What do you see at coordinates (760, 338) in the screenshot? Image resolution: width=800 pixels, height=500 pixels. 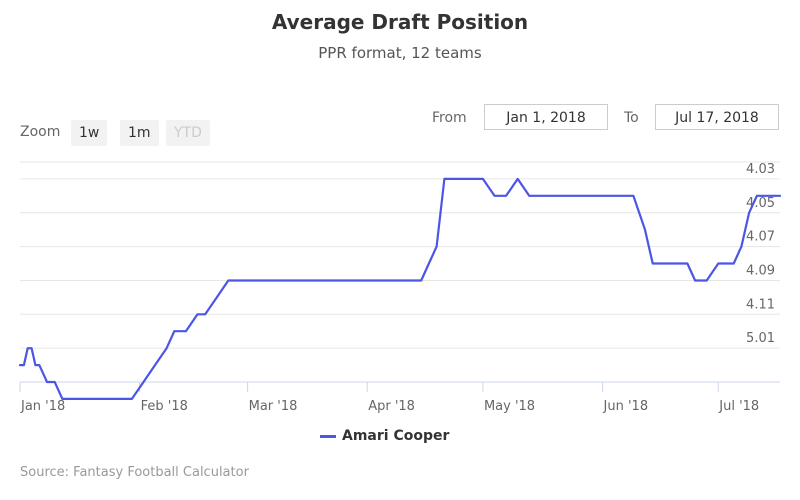 I see `y-tick-label: 5.01` at bounding box center [760, 338].